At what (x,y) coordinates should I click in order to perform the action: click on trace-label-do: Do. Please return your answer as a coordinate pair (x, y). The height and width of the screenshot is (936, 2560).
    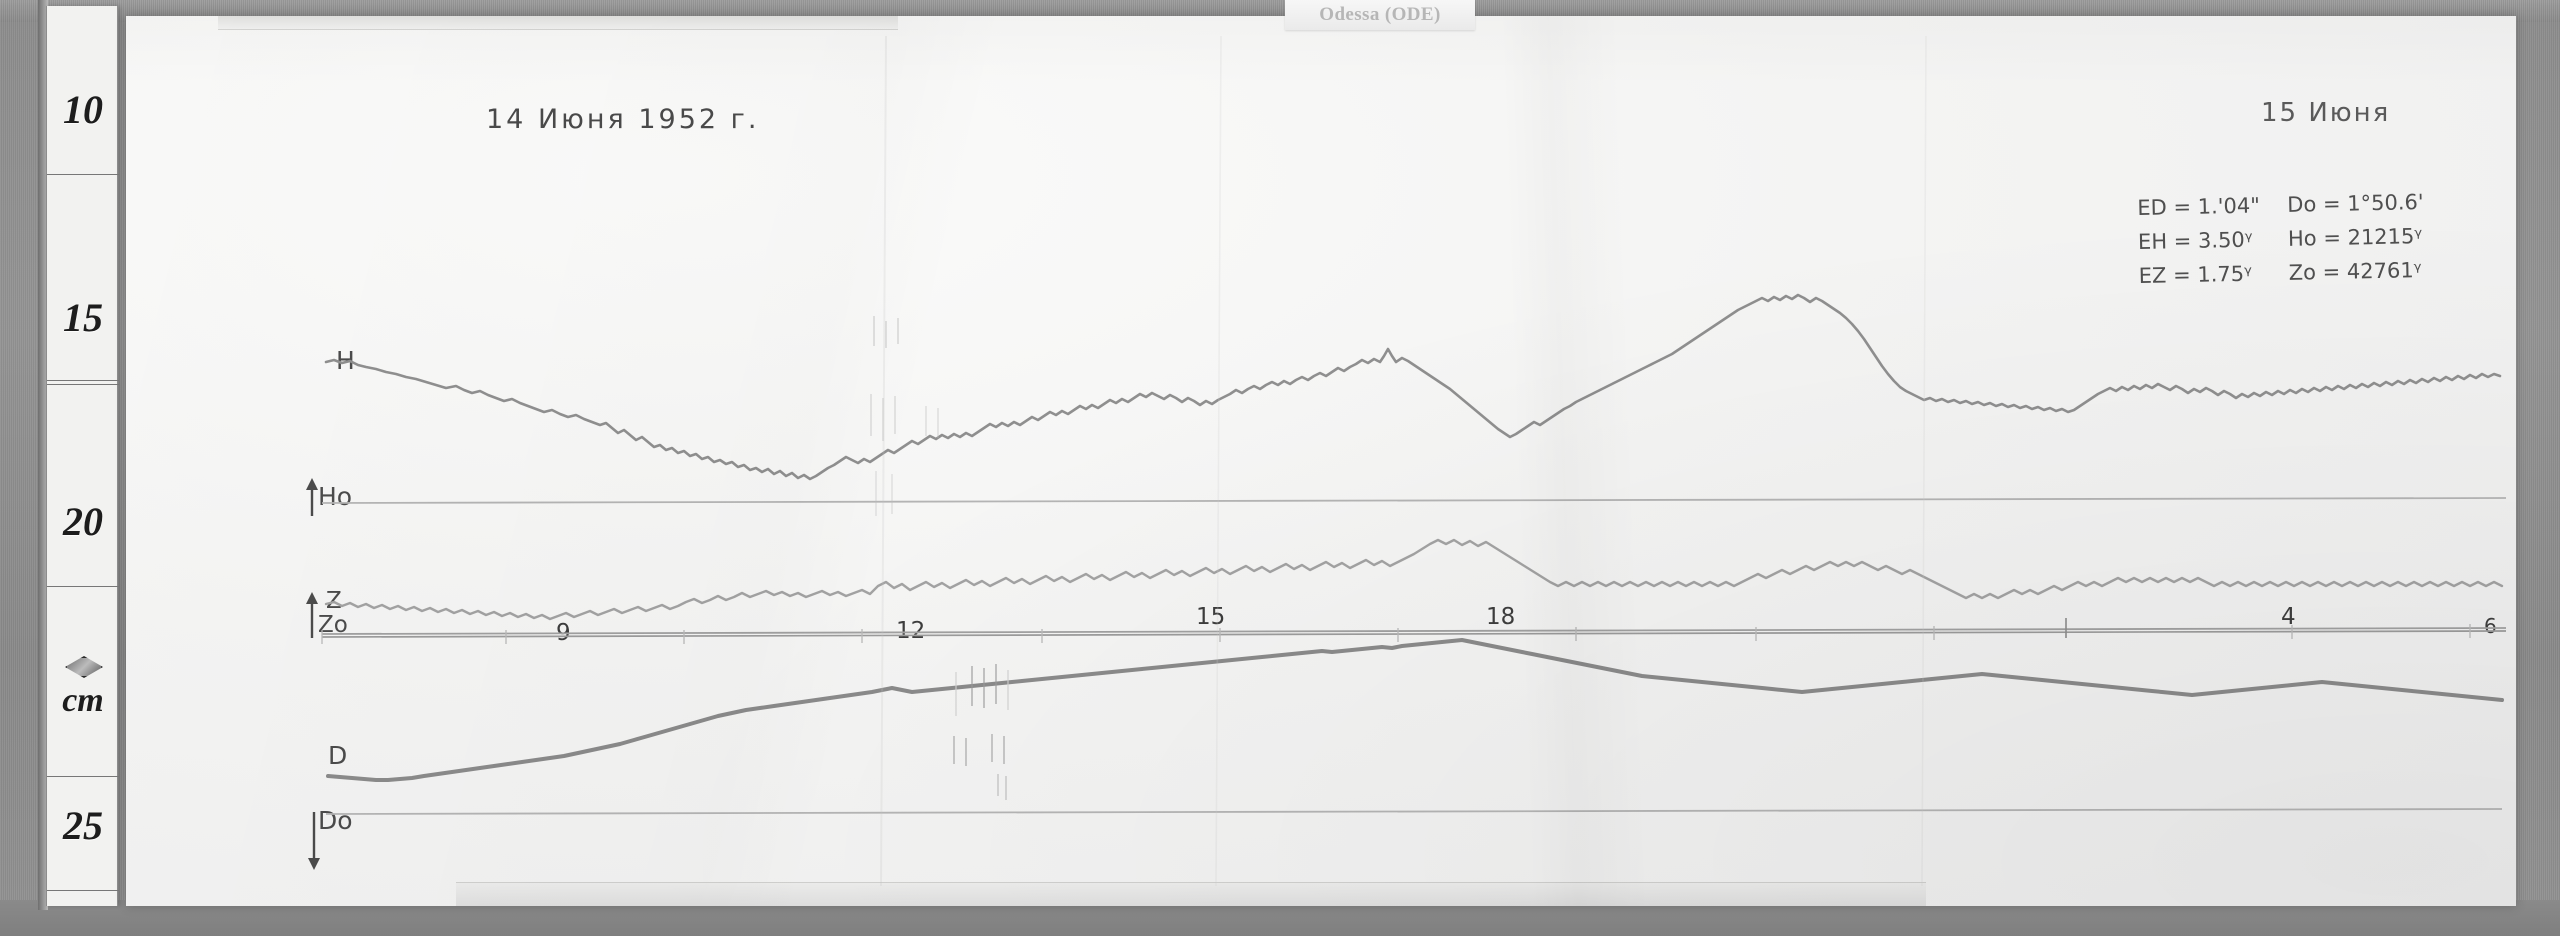
    Looking at the image, I should click on (335, 820).